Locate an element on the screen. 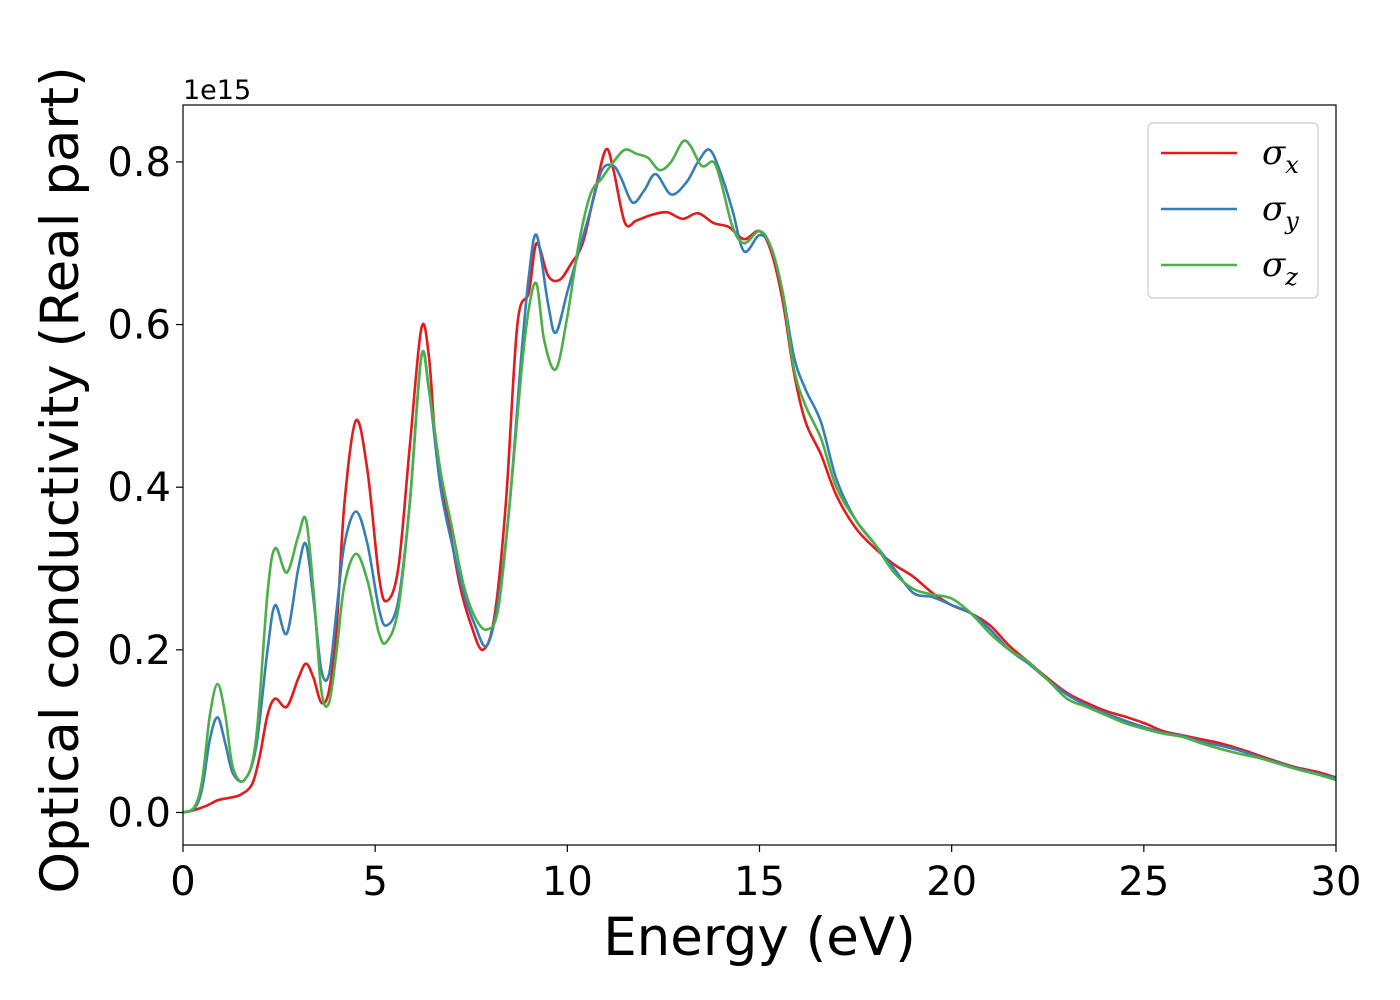 The height and width of the screenshot is (1000, 1400). x-tick-label: 0 is located at coordinates (182, 882).